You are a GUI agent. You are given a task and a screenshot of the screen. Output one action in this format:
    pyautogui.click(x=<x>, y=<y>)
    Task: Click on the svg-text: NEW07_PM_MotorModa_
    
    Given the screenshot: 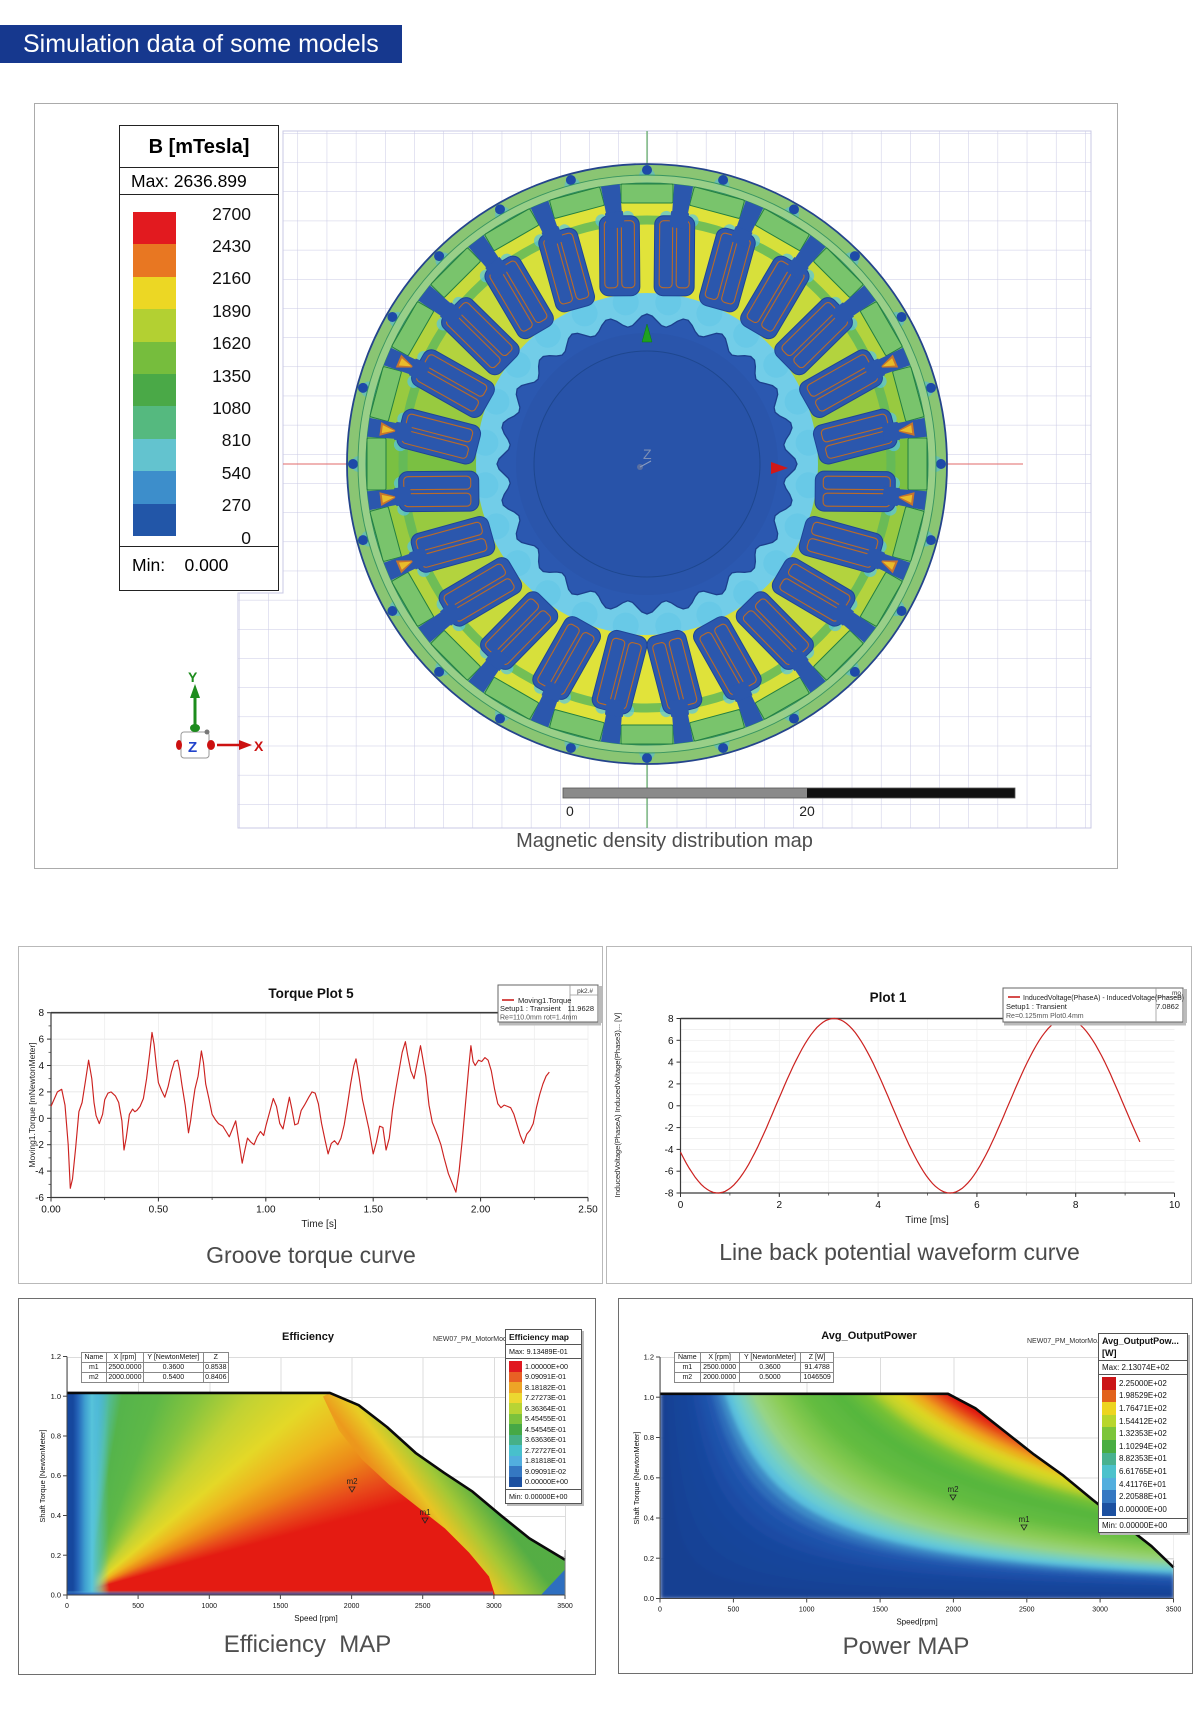 What is the action you would take?
    pyautogui.click(x=474, y=1339)
    